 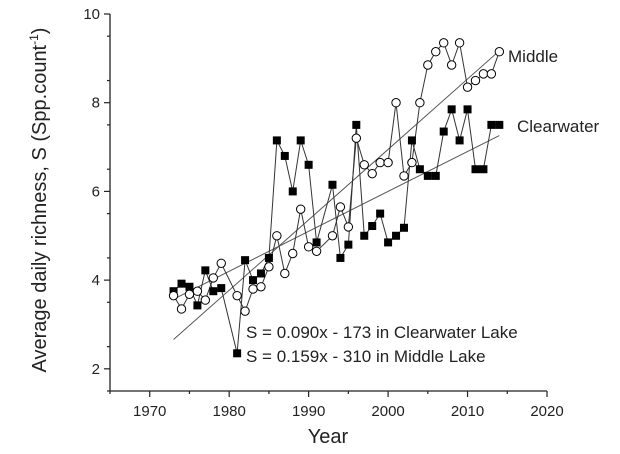 I want to click on y-axis-title-superscript: -1, so click(x=34, y=39).